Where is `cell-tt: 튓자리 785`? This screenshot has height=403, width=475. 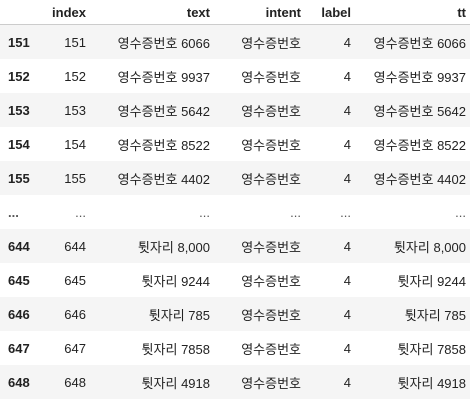 cell-tt: 튓자리 785 is located at coordinates (435, 315).